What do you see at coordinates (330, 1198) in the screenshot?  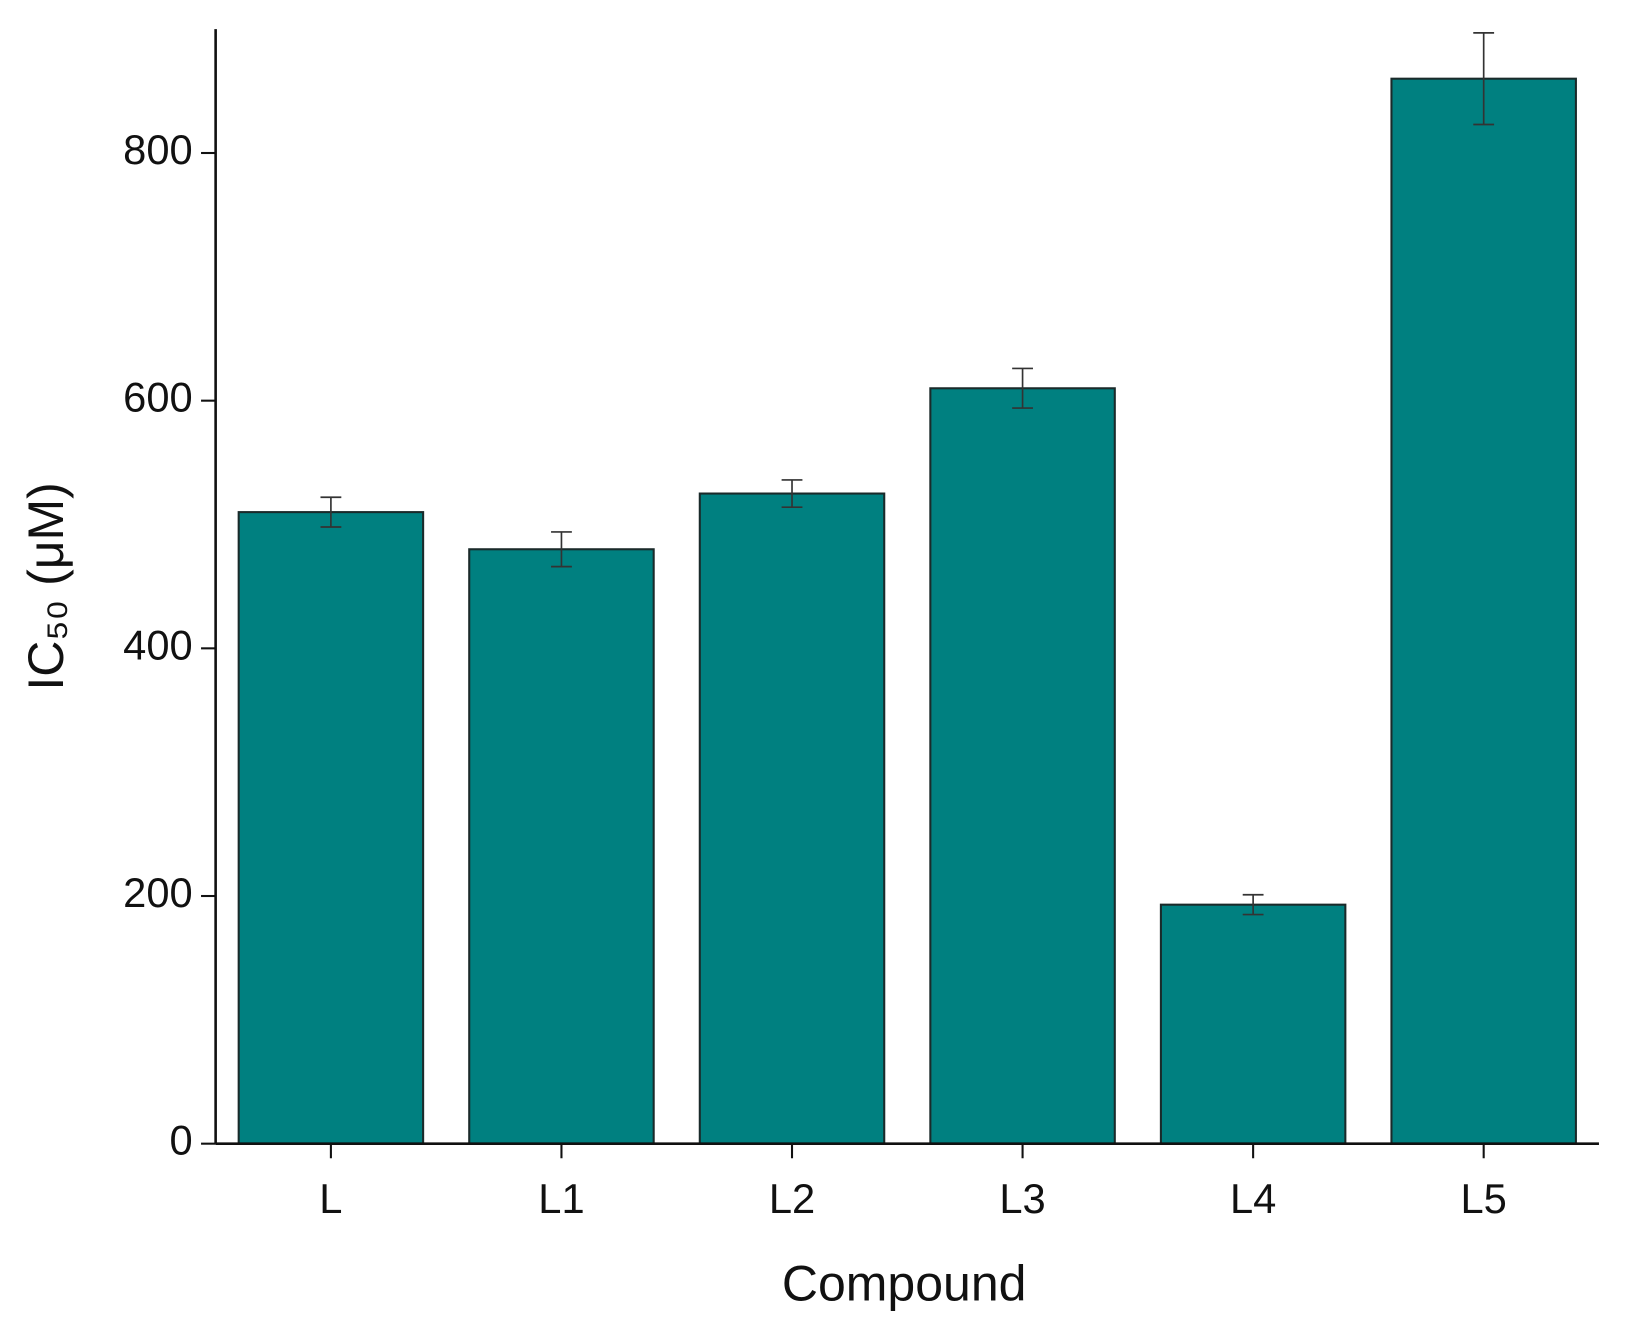 I see `x-tick-label: L` at bounding box center [330, 1198].